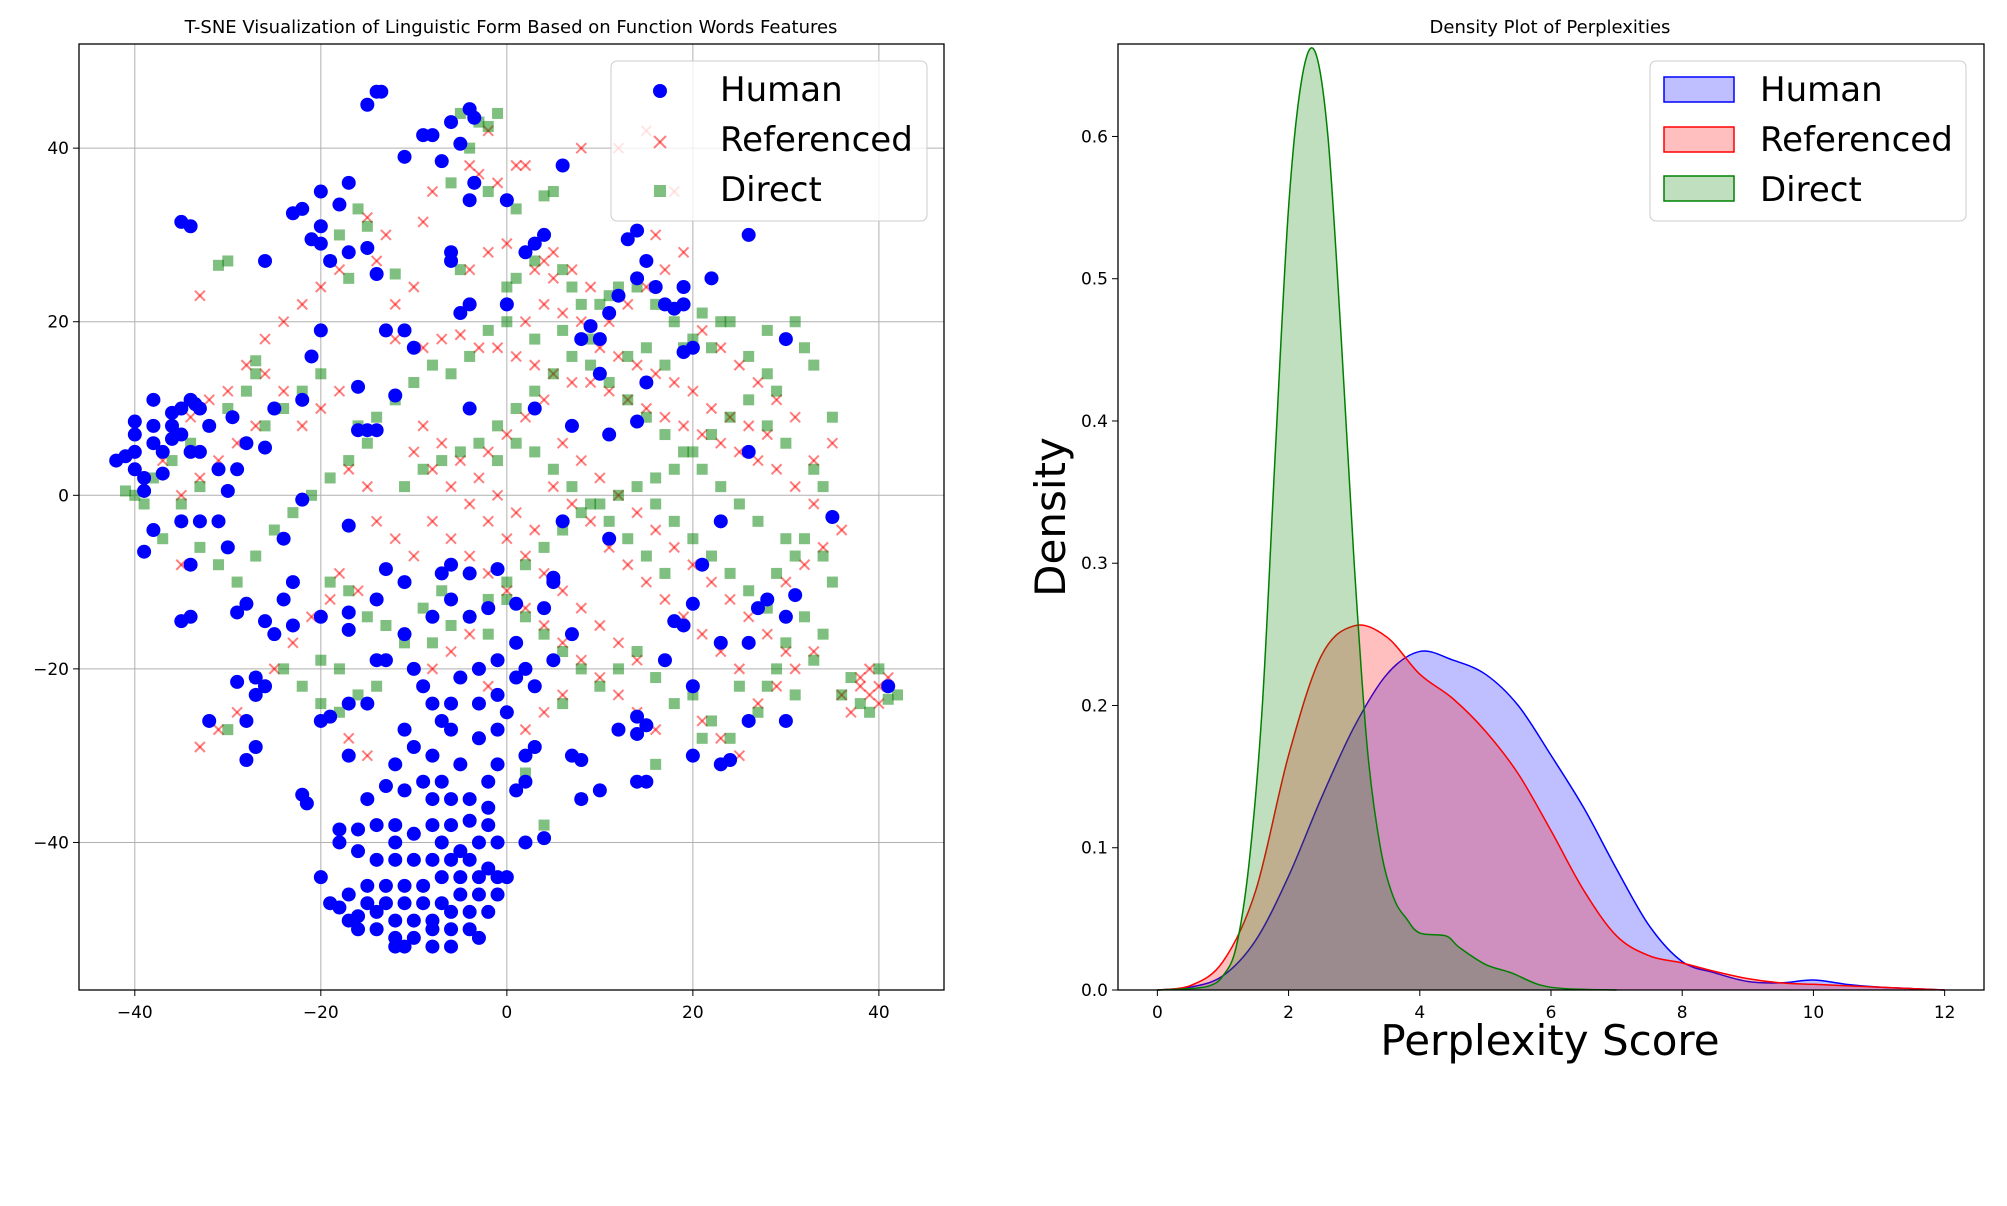 The height and width of the screenshot is (1206, 2007). I want to click on density-area-referenced, so click(1551, 807).